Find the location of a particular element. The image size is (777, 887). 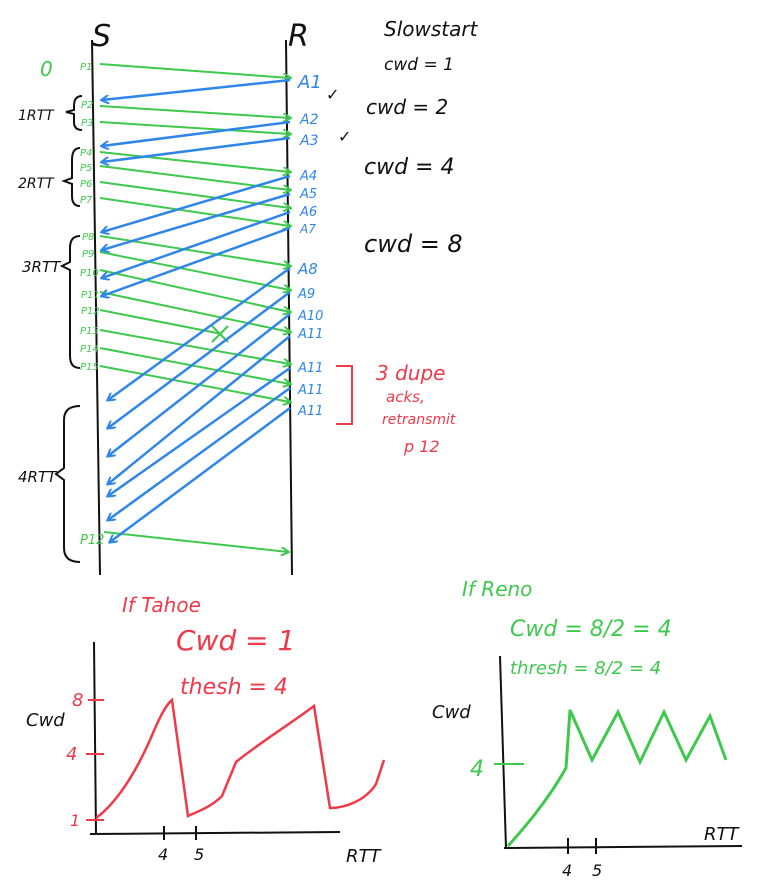

packet-label: P2 is located at coordinates (87, 105).